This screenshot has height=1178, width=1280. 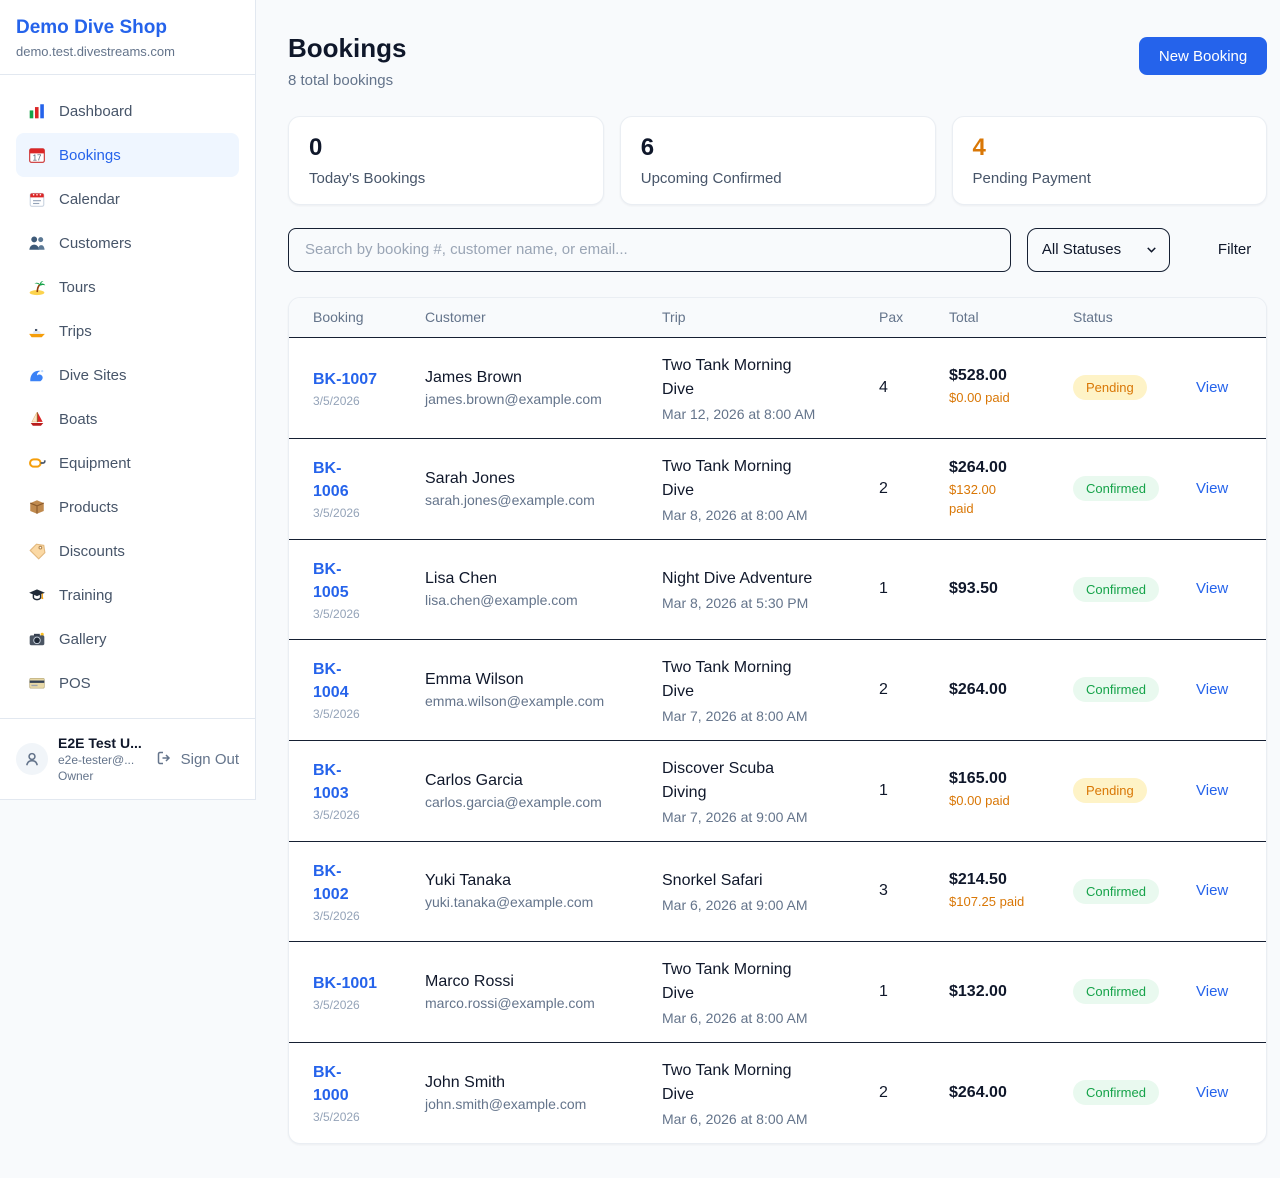 What do you see at coordinates (127, 507) in the screenshot?
I see `sidebar-item-products: Products` at bounding box center [127, 507].